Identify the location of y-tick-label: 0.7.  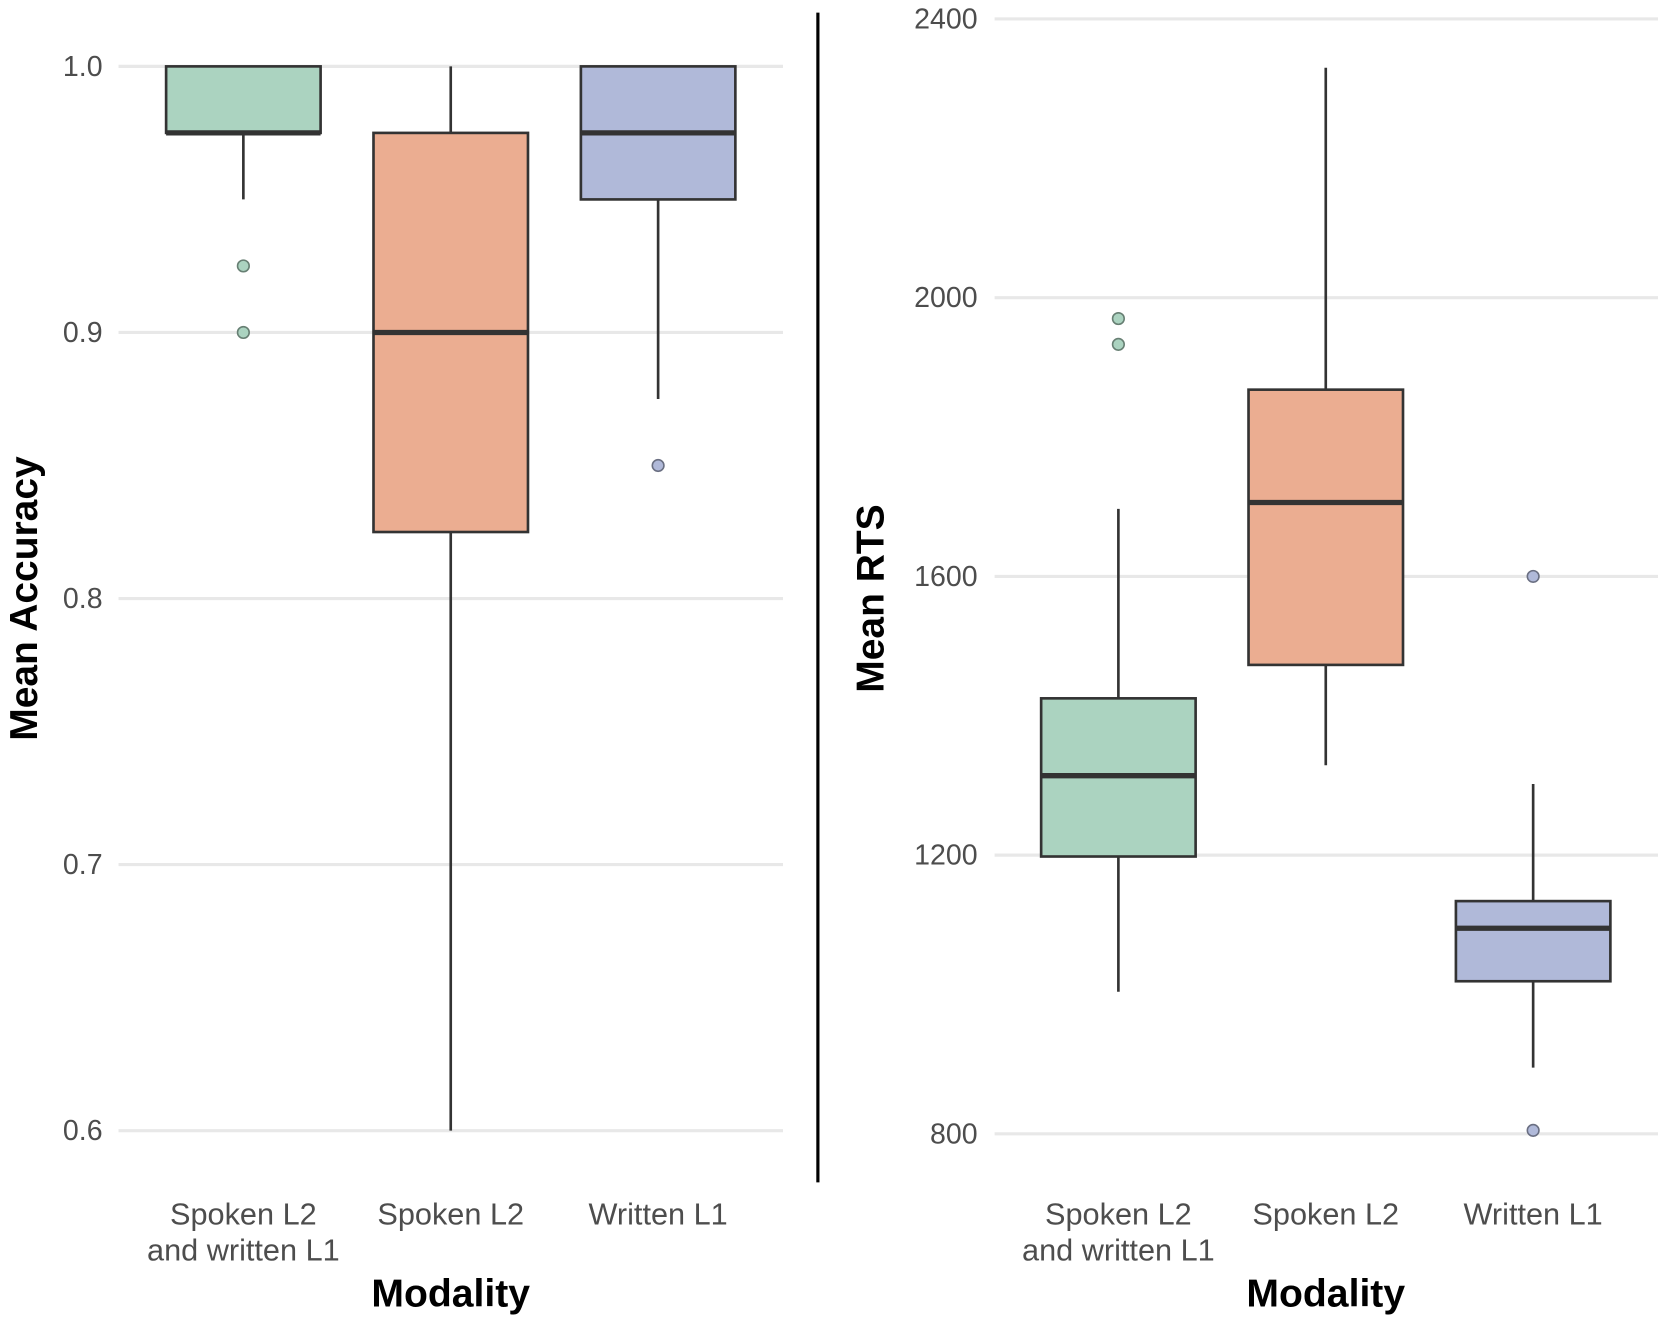
(83, 865).